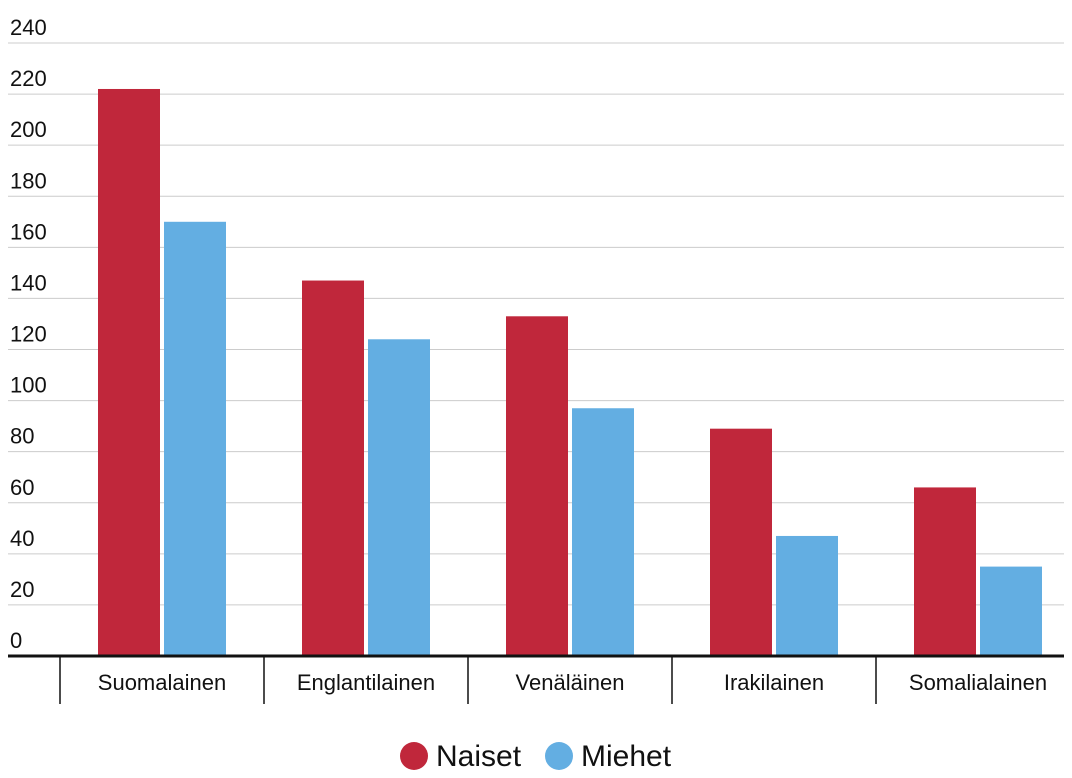 The image size is (1072, 778). Describe the element at coordinates (570, 682) in the screenshot. I see `x-tick-label: Venäläinen` at that location.